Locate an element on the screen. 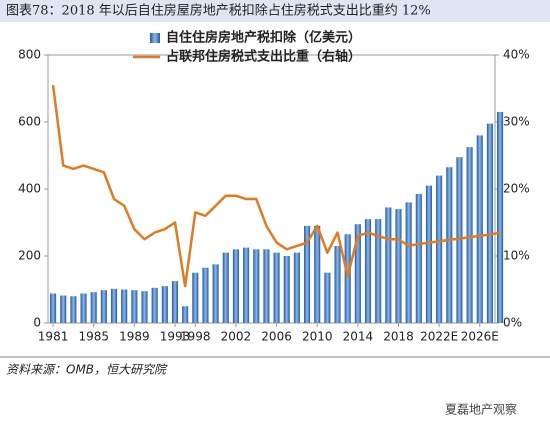  x-tick-label: 2010 is located at coordinates (317, 337).